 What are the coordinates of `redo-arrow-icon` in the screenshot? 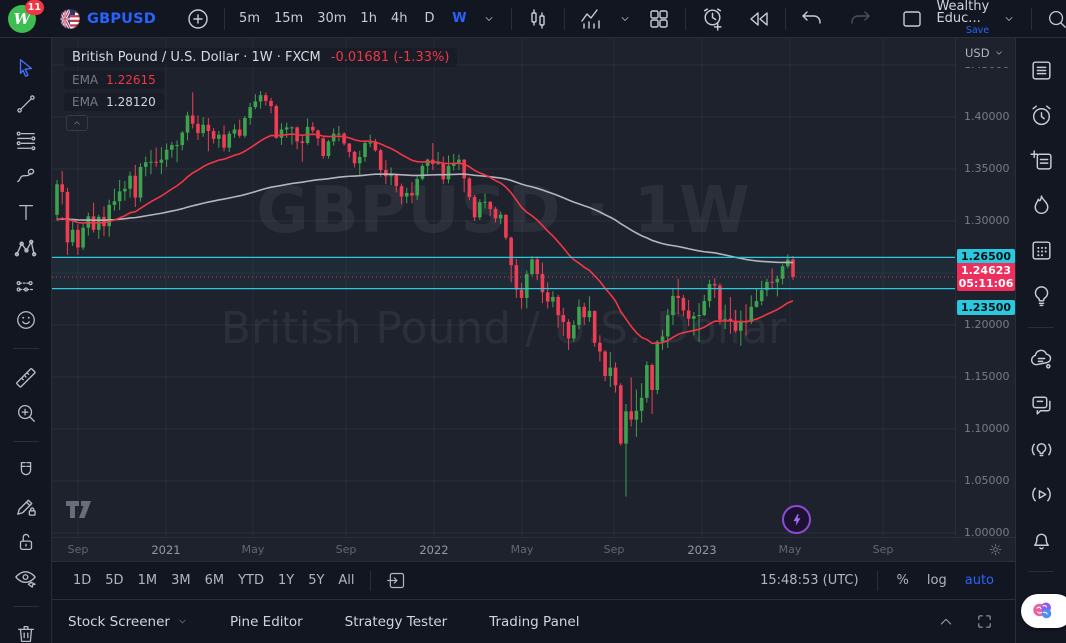 It's located at (861, 17).